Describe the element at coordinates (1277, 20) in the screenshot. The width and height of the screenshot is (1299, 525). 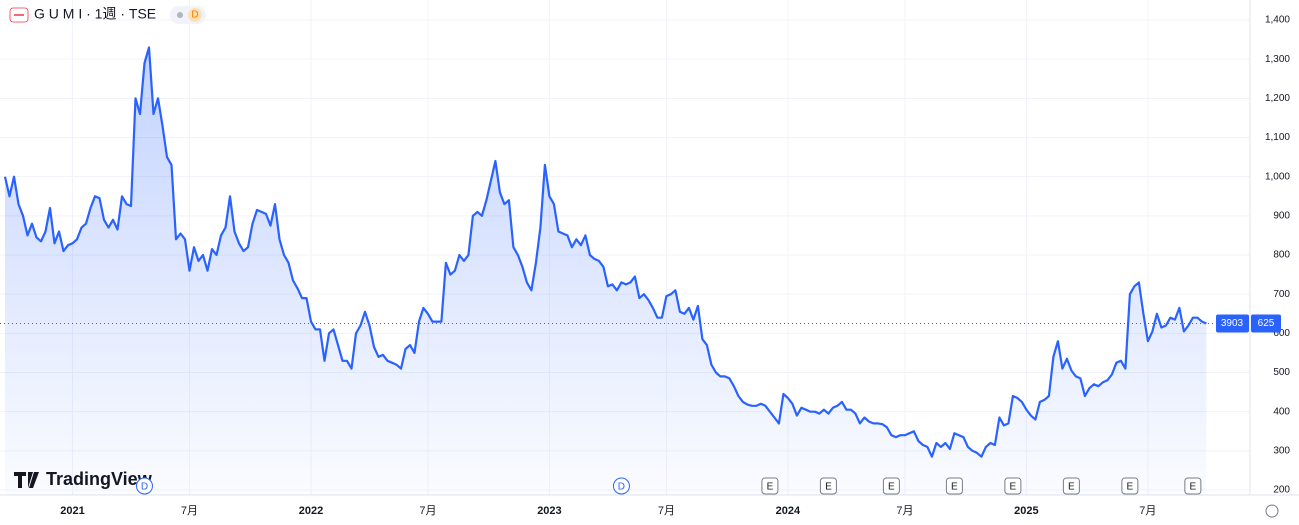
I see `y-tick-label: 1,400` at that location.